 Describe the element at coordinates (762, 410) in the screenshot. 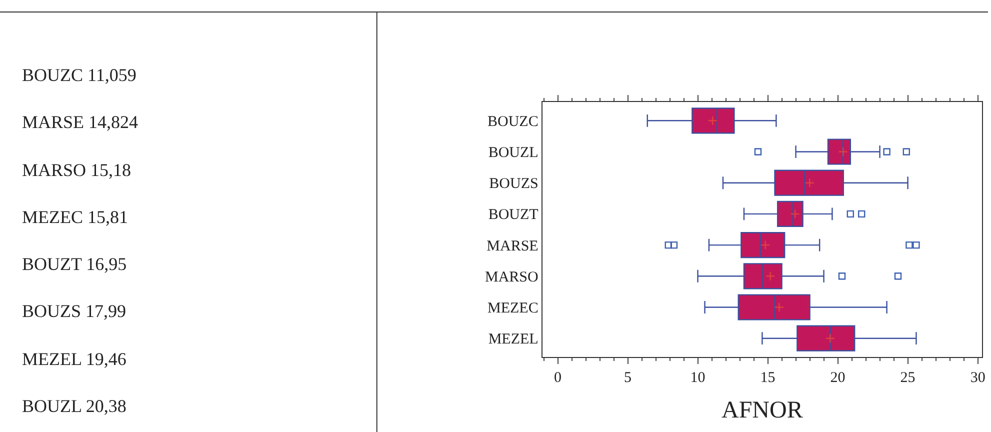

I see `x-axis-title: AFNOR` at that location.